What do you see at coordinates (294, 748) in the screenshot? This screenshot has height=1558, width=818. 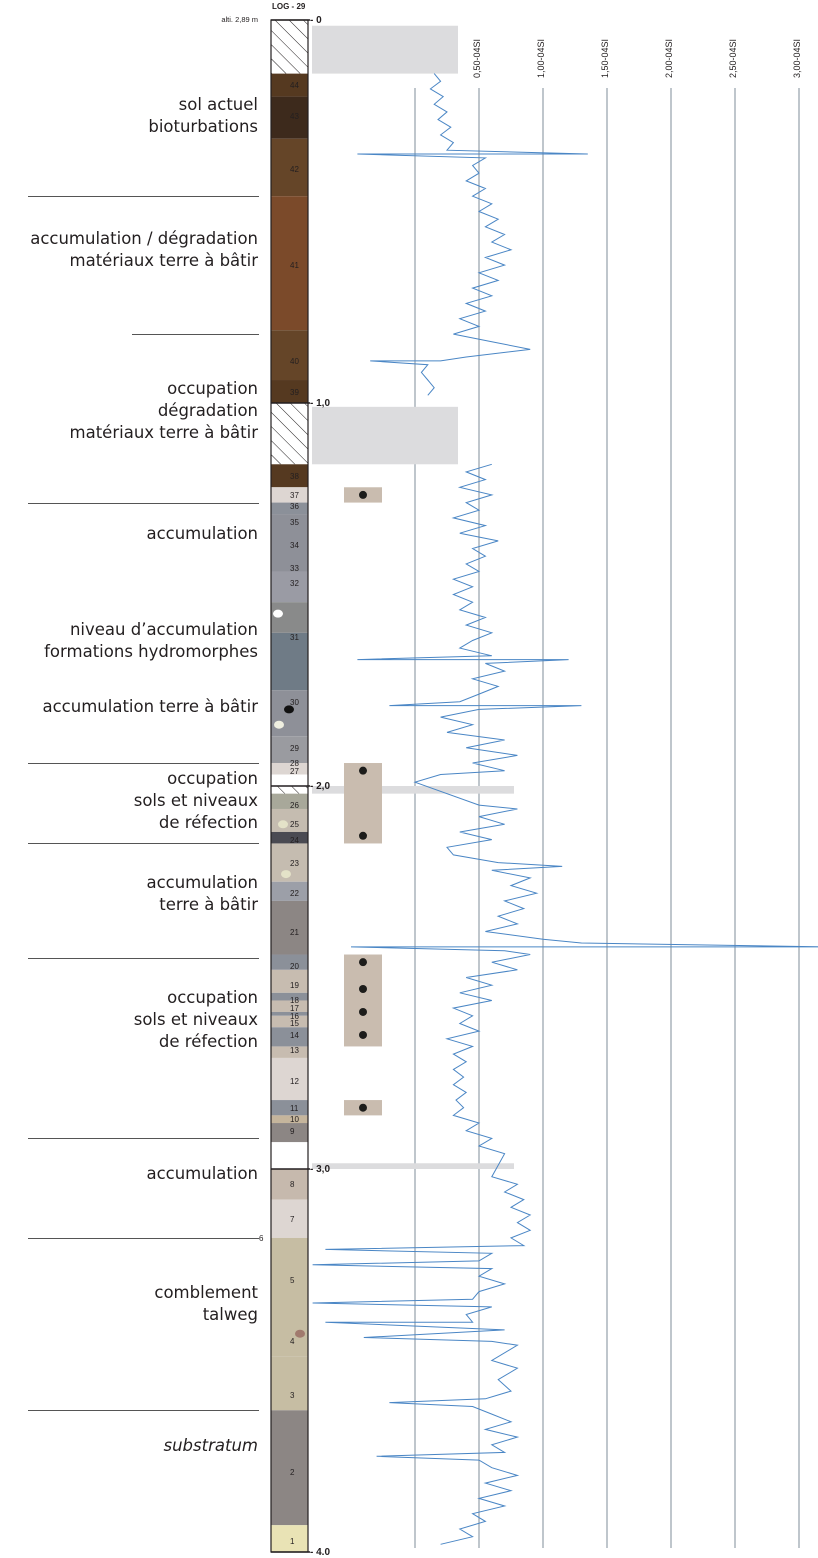 I see `layer-number: 29` at bounding box center [294, 748].